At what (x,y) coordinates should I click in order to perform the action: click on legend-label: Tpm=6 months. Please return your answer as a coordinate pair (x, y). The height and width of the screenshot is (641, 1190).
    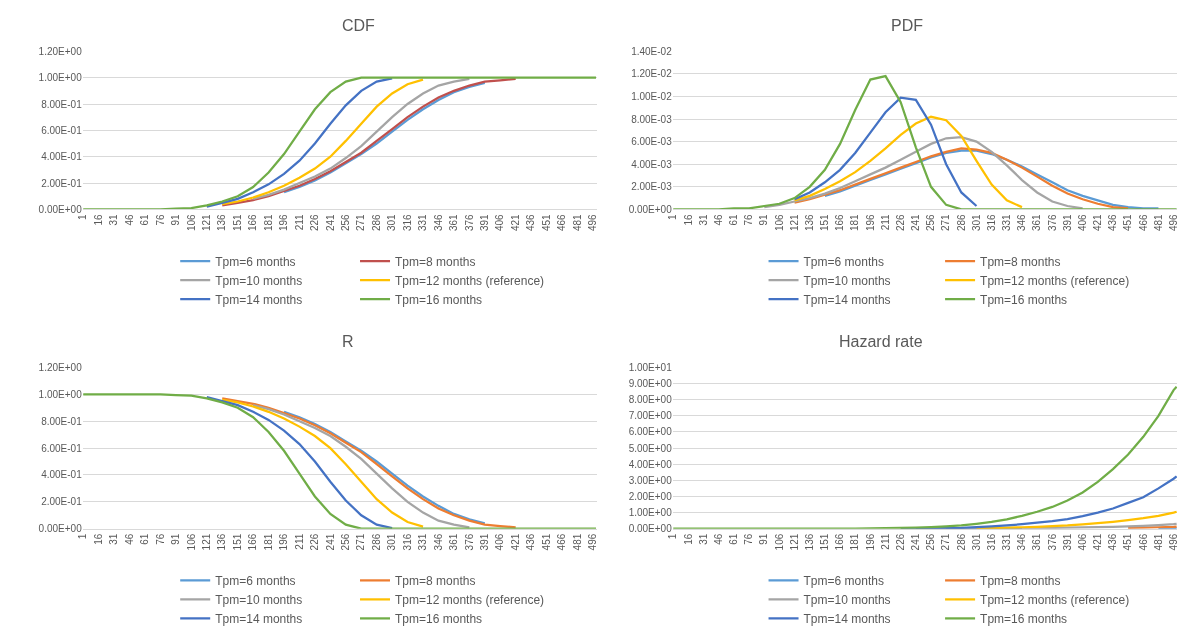
    Looking at the image, I should click on (843, 261).